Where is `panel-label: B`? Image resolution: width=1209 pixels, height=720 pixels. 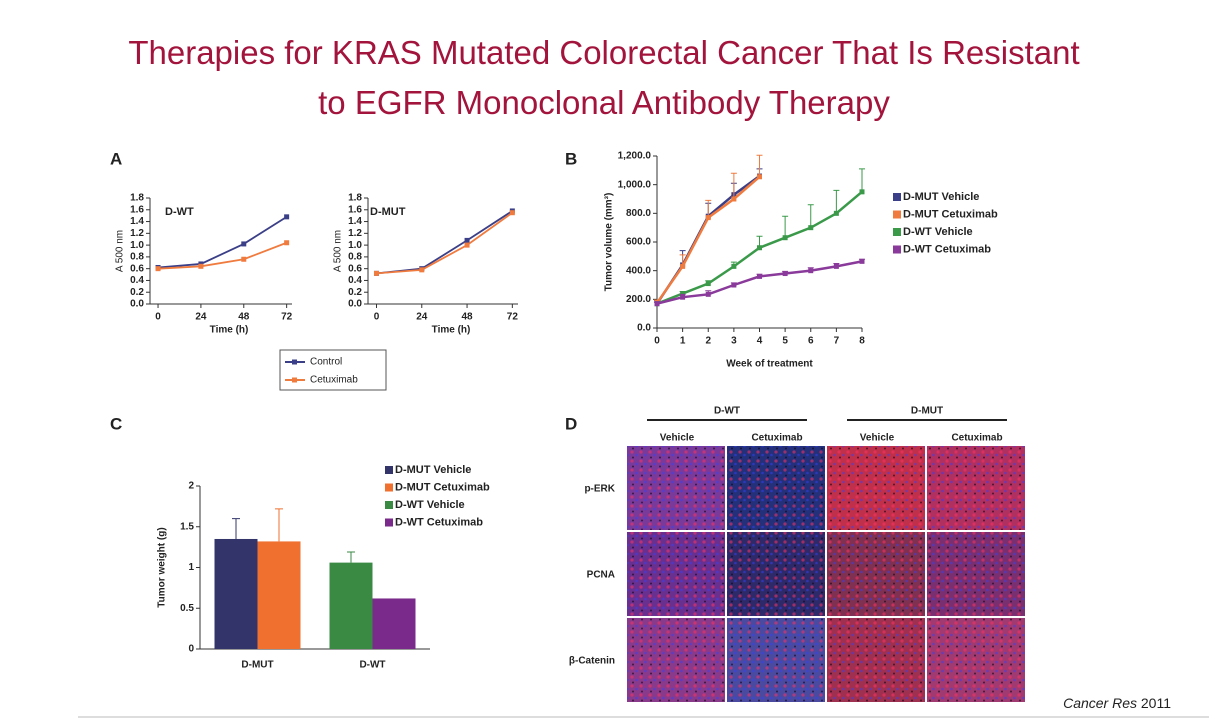 panel-label: B is located at coordinates (571, 158).